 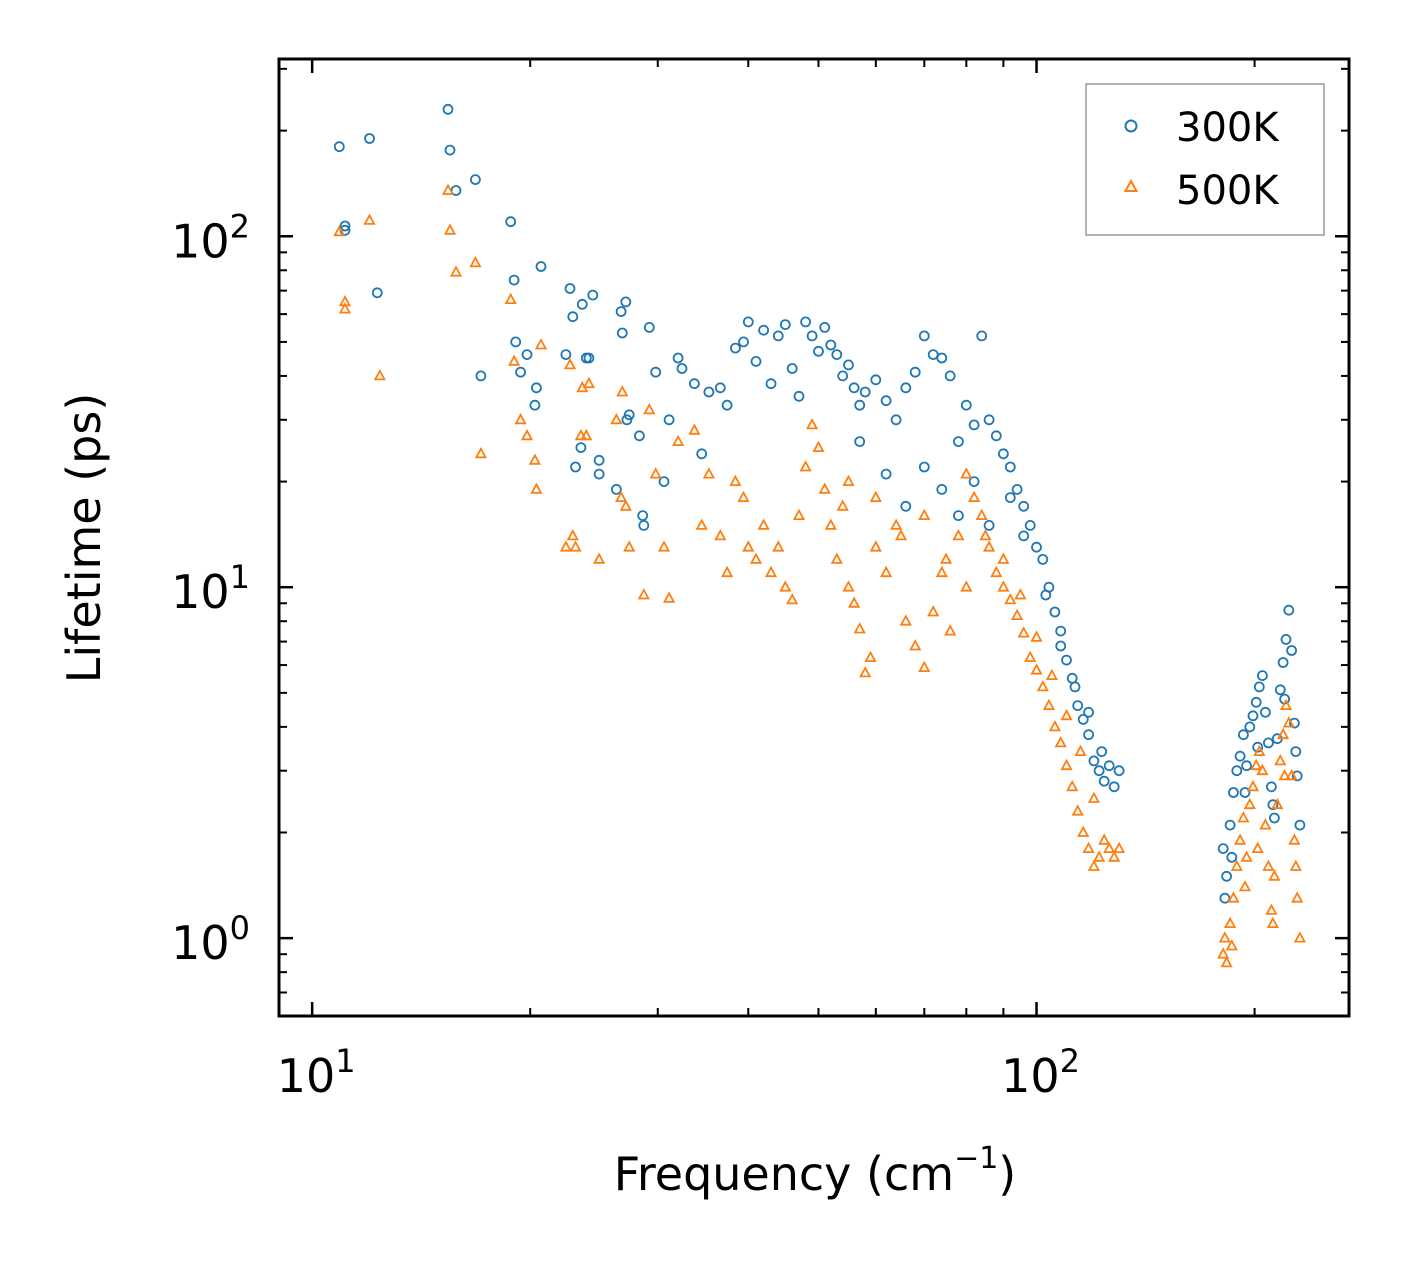 I want to click on x-axis-title-main: Frequency (cm, so click(x=784, y=1174).